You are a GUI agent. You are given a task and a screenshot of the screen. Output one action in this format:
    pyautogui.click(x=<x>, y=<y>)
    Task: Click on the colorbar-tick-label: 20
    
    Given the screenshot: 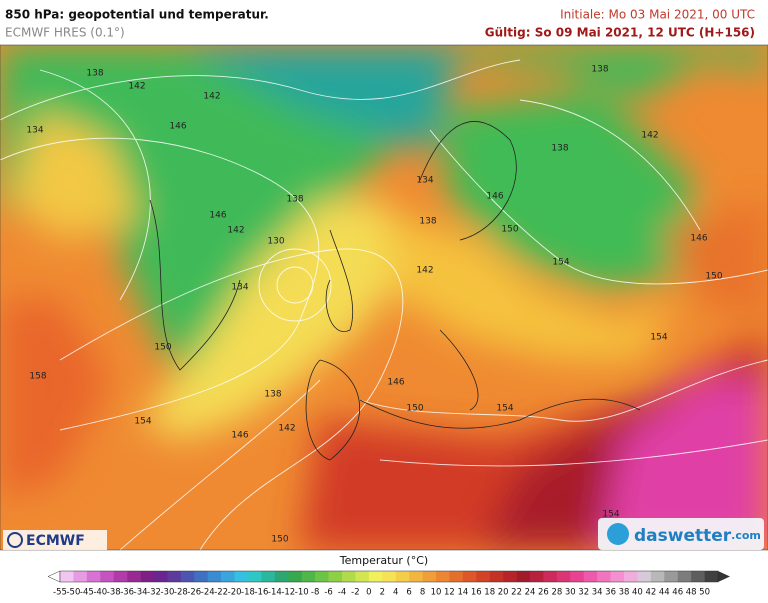 What is the action you would take?
    pyautogui.click(x=503, y=593)
    